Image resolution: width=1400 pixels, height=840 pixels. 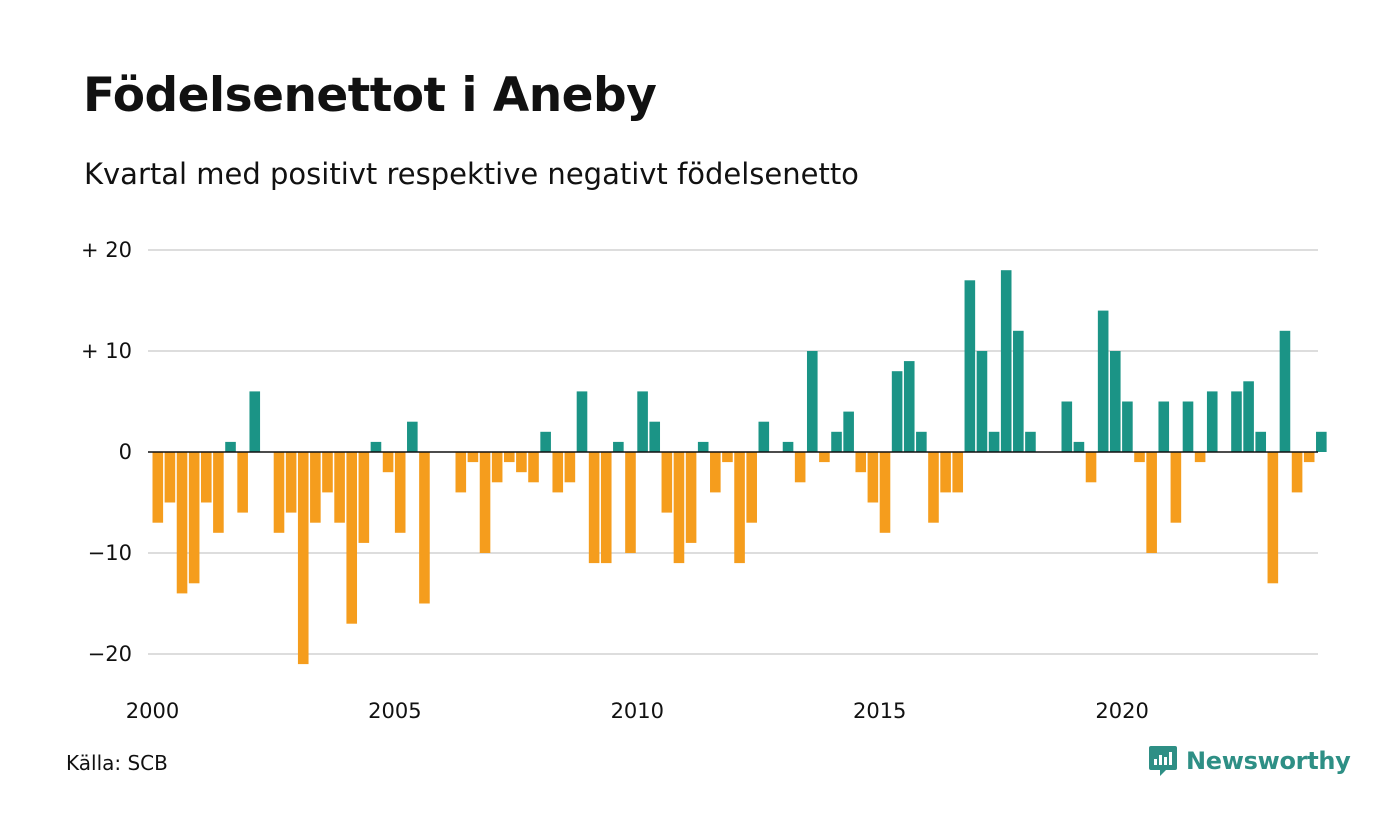 What do you see at coordinates (1115, 401) in the screenshot?
I see `bar-2019-k4` at bounding box center [1115, 401].